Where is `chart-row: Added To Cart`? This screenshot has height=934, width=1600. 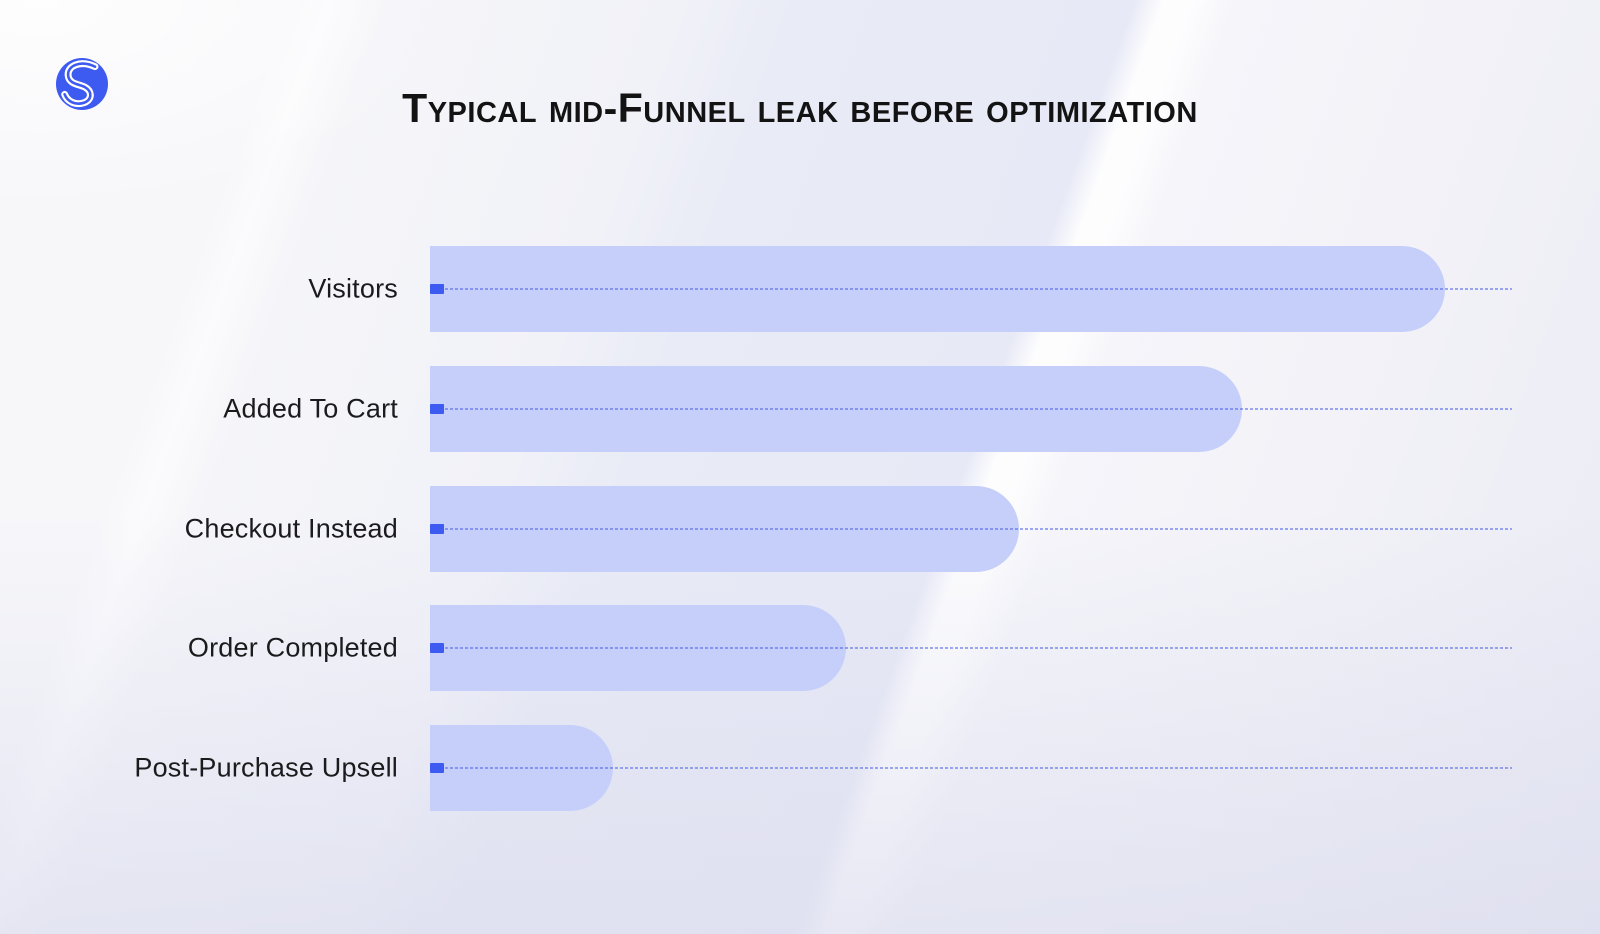 chart-row: Added To Cart is located at coordinates (800, 409).